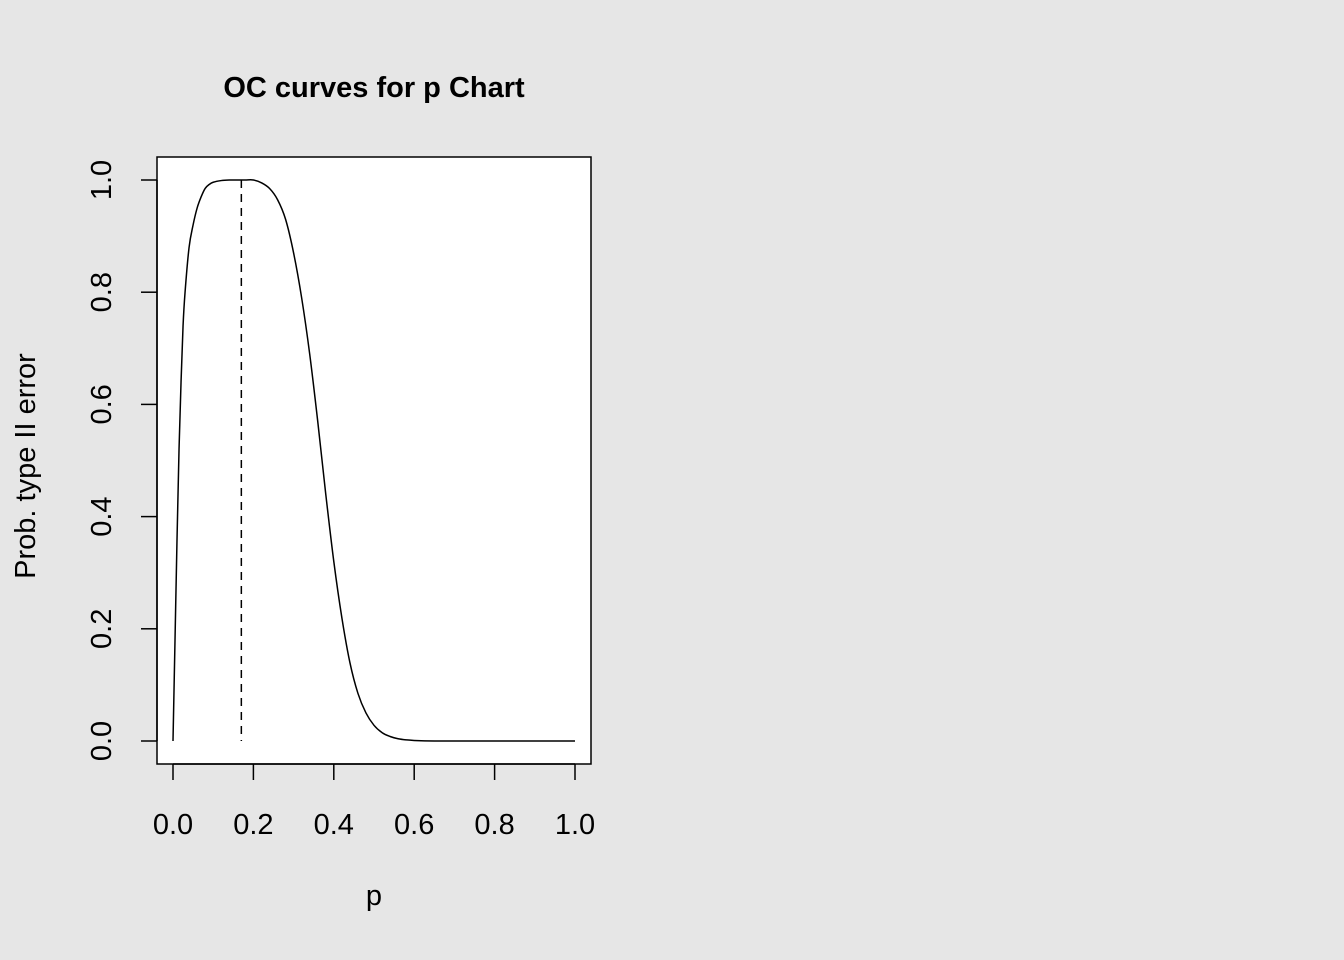 The height and width of the screenshot is (960, 1344). Describe the element at coordinates (374, 88) in the screenshot. I see `chart-title: OC curves for p Chart` at that location.